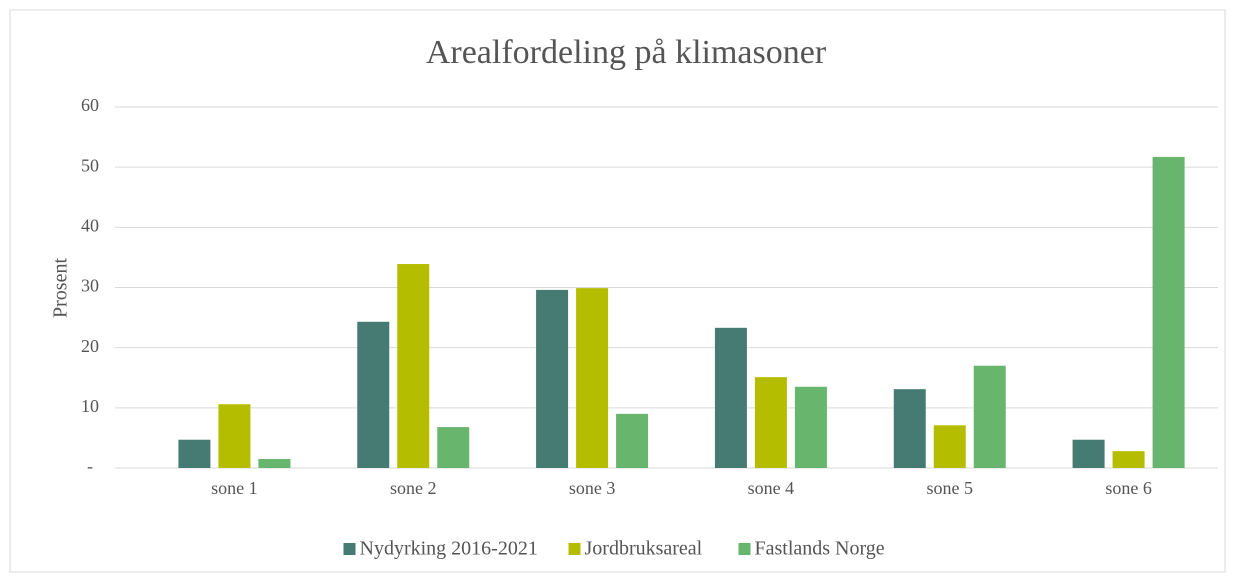  What do you see at coordinates (626, 52) in the screenshot?
I see `chart-title: Arealfordeling på klimasoner` at bounding box center [626, 52].